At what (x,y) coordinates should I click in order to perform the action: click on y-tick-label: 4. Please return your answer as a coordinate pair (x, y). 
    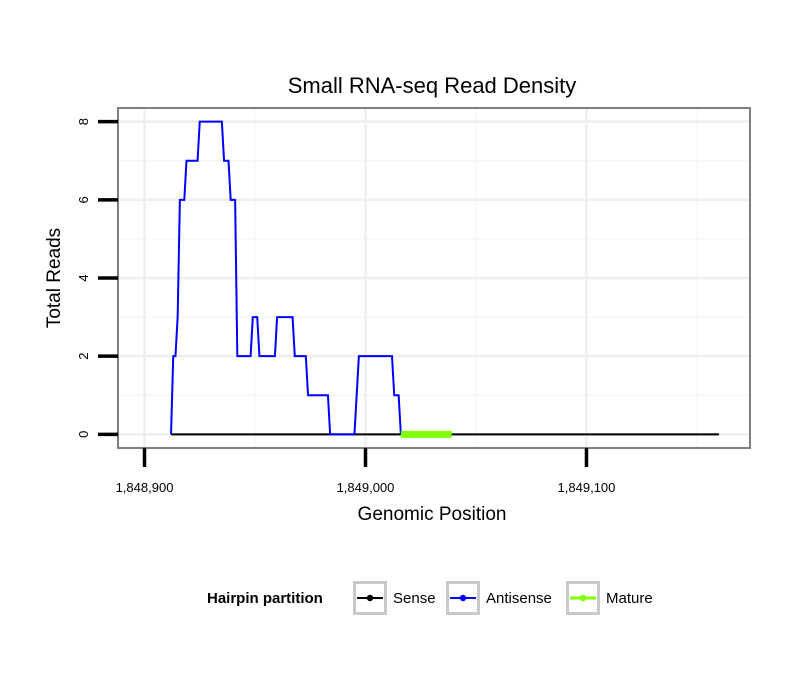
    Looking at the image, I should click on (83, 277).